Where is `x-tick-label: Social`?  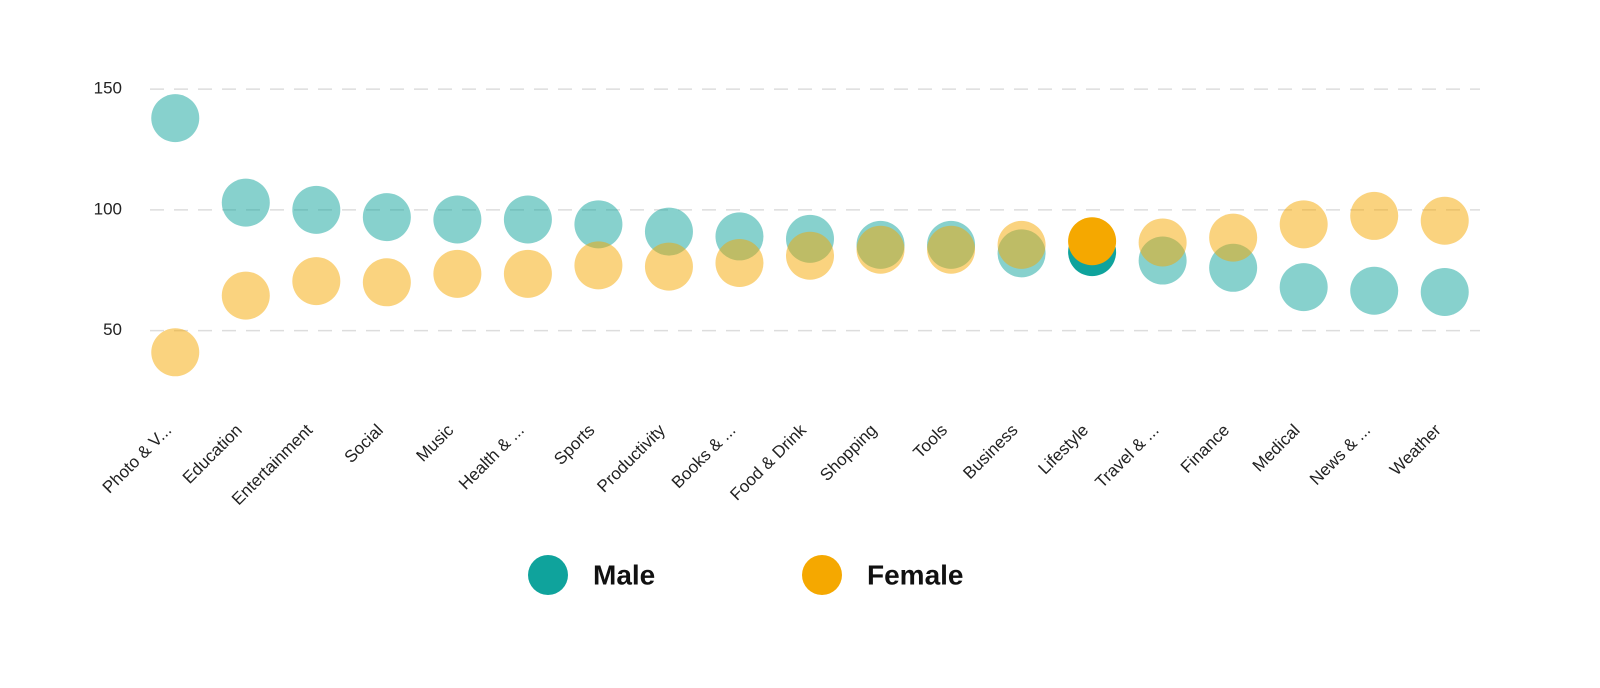 x-tick-label: Social is located at coordinates (364, 444).